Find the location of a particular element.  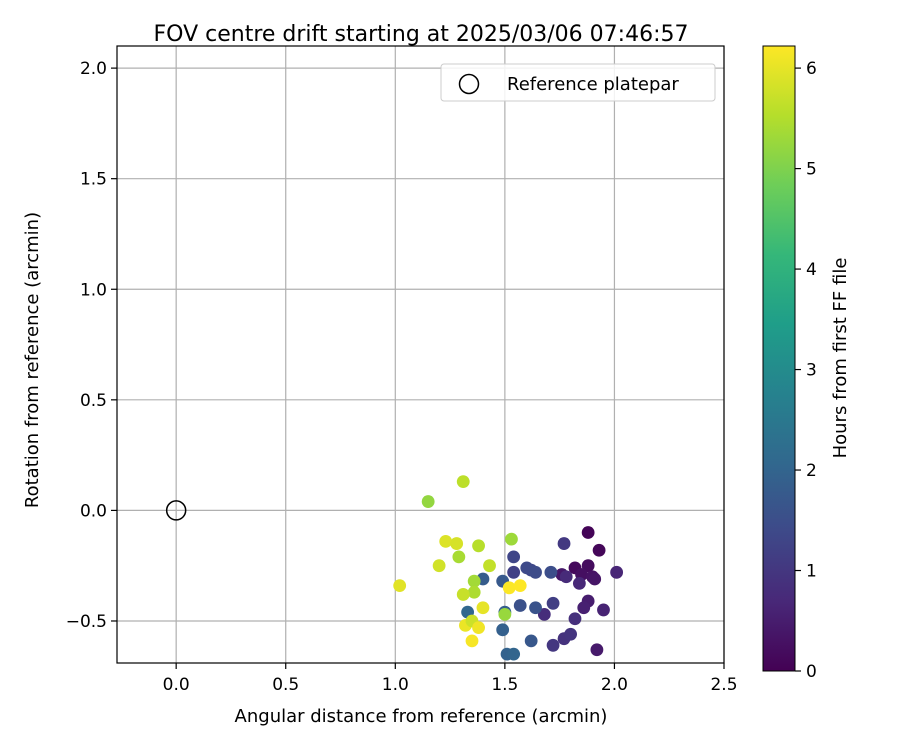

x-tick-label: 1.5 is located at coordinates (504, 685).